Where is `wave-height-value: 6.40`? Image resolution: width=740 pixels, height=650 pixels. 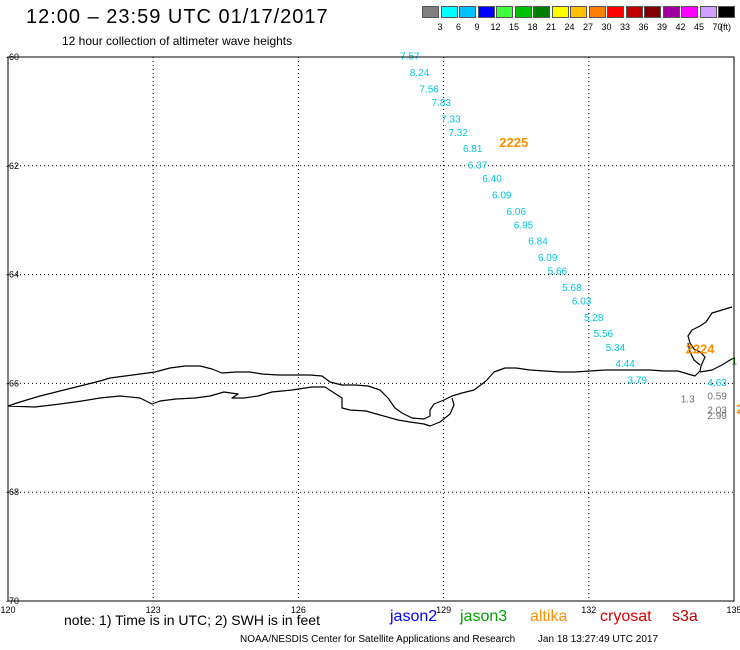 wave-height-value: 6.40 is located at coordinates (492, 179).